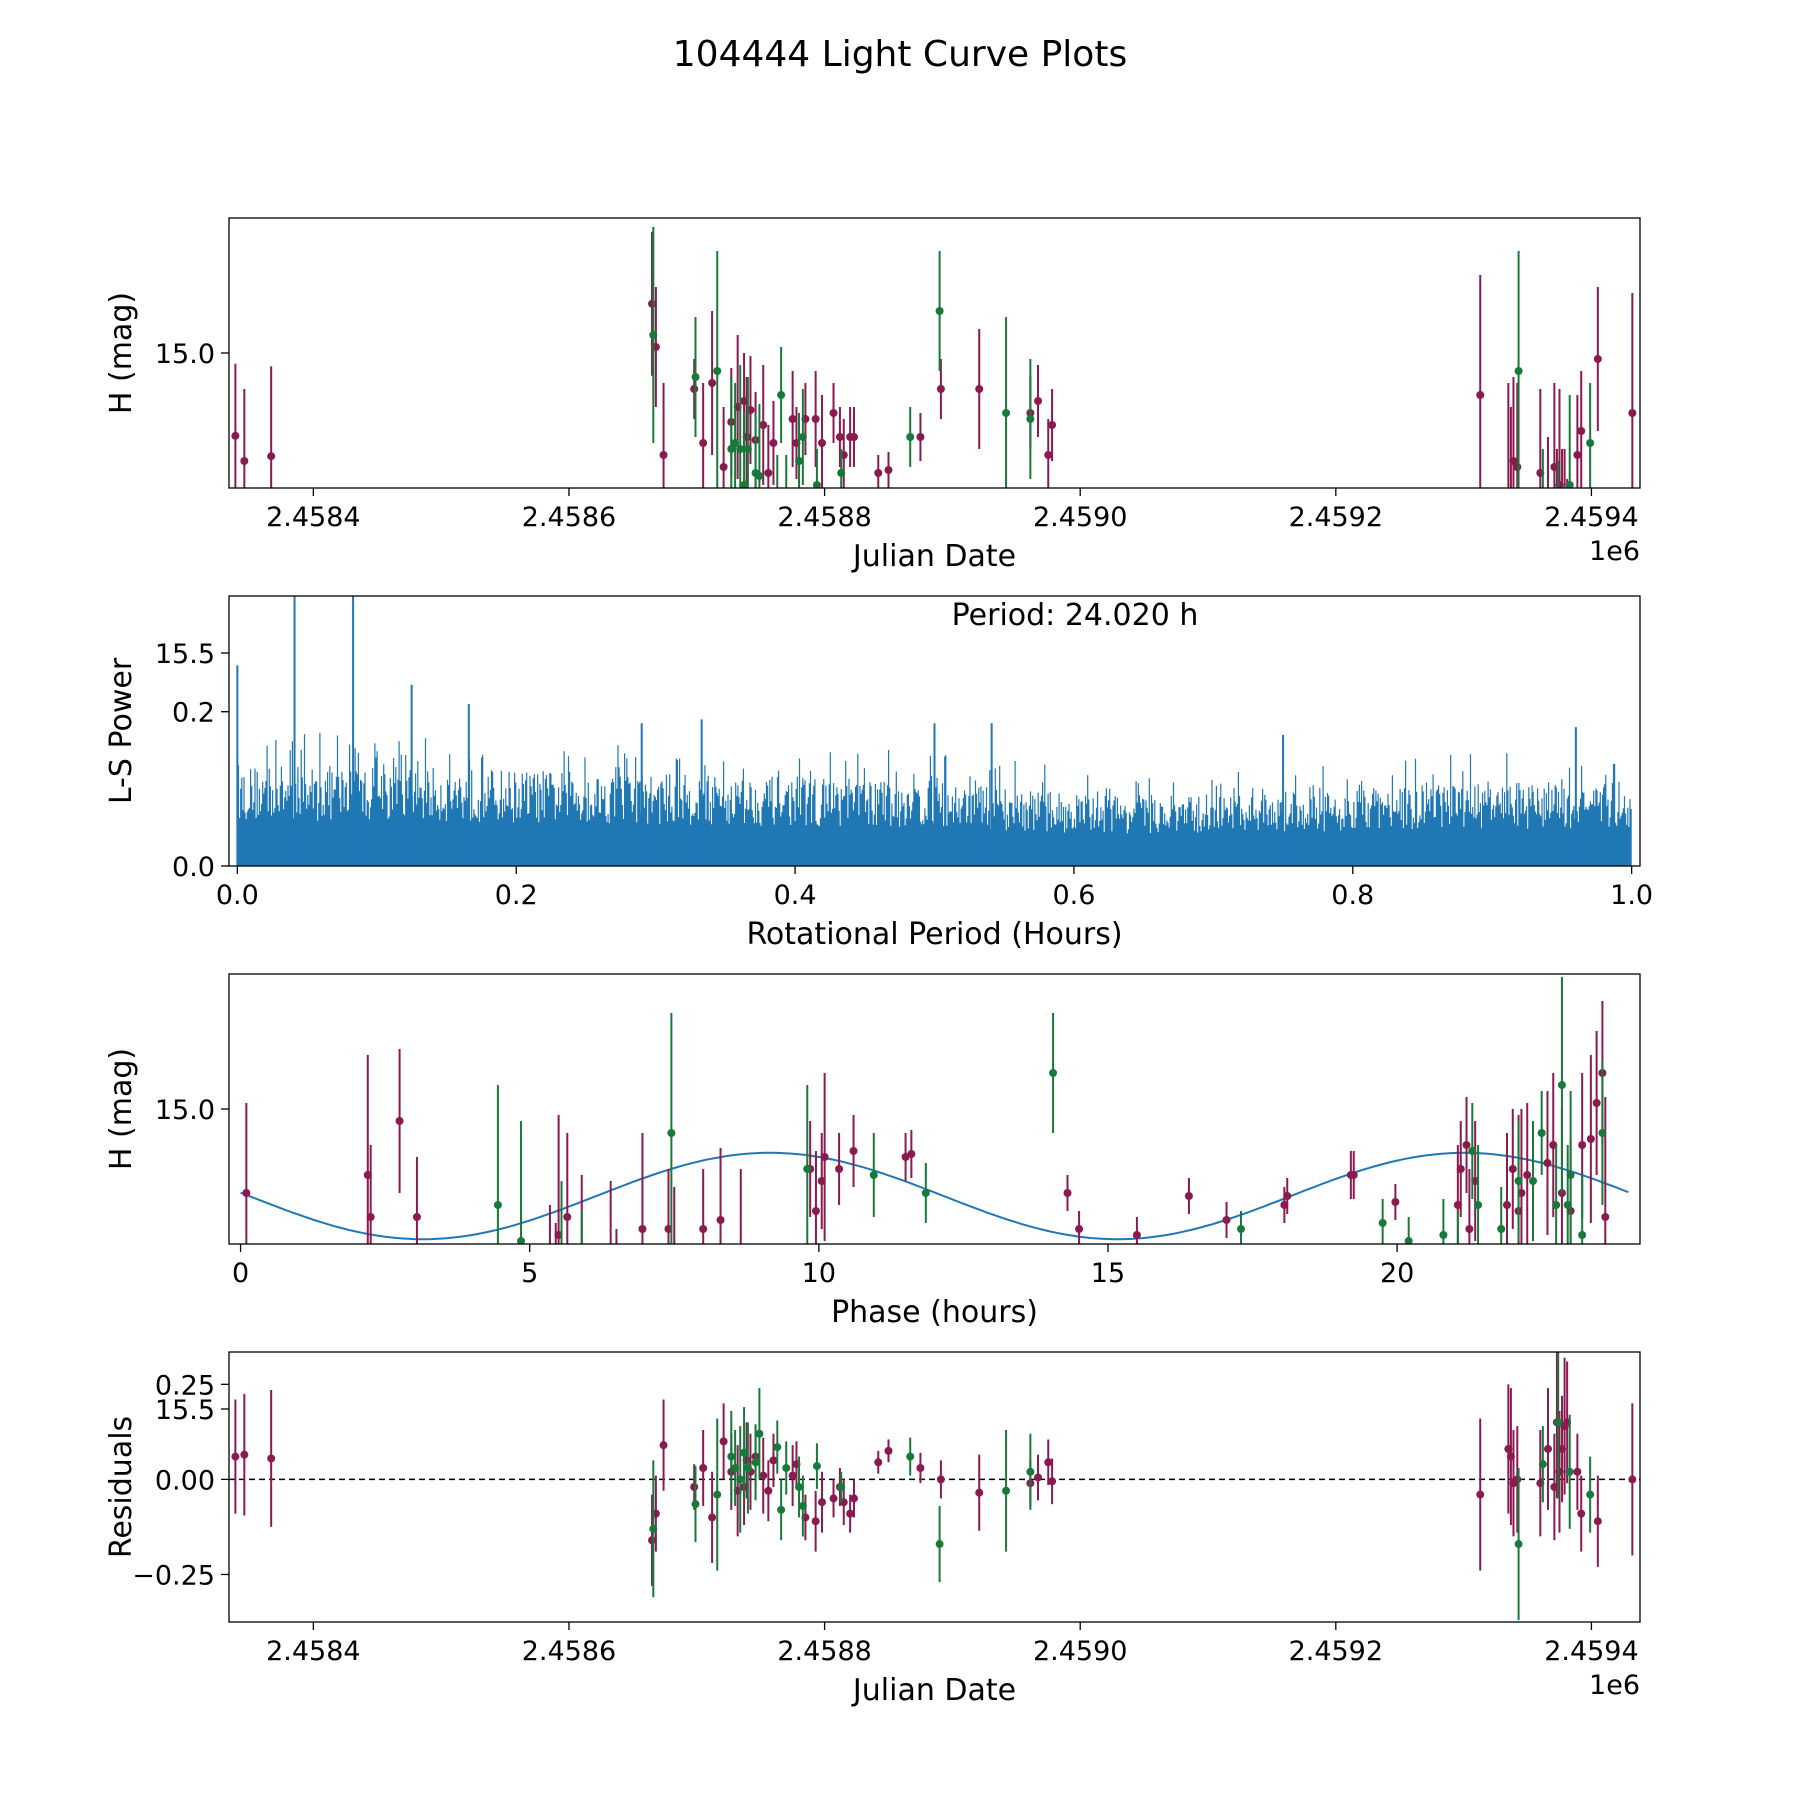 The image size is (1800, 1800). What do you see at coordinates (934, 934) in the screenshot?
I see `x-axis-label: Rotational Period (Hours)` at bounding box center [934, 934].